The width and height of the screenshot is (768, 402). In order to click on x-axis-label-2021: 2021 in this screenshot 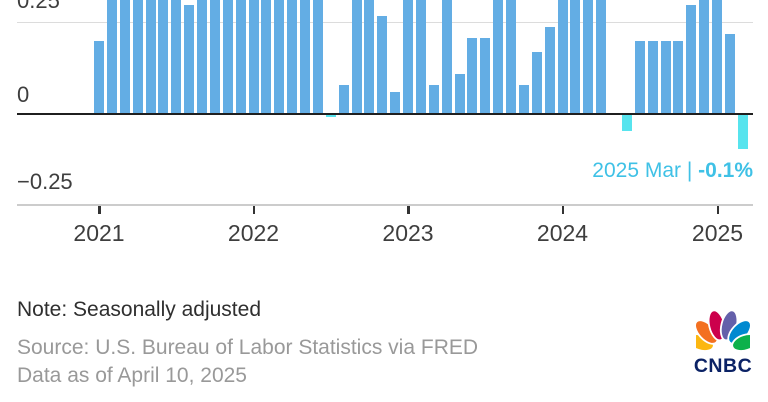, I will do `click(99, 233)`.